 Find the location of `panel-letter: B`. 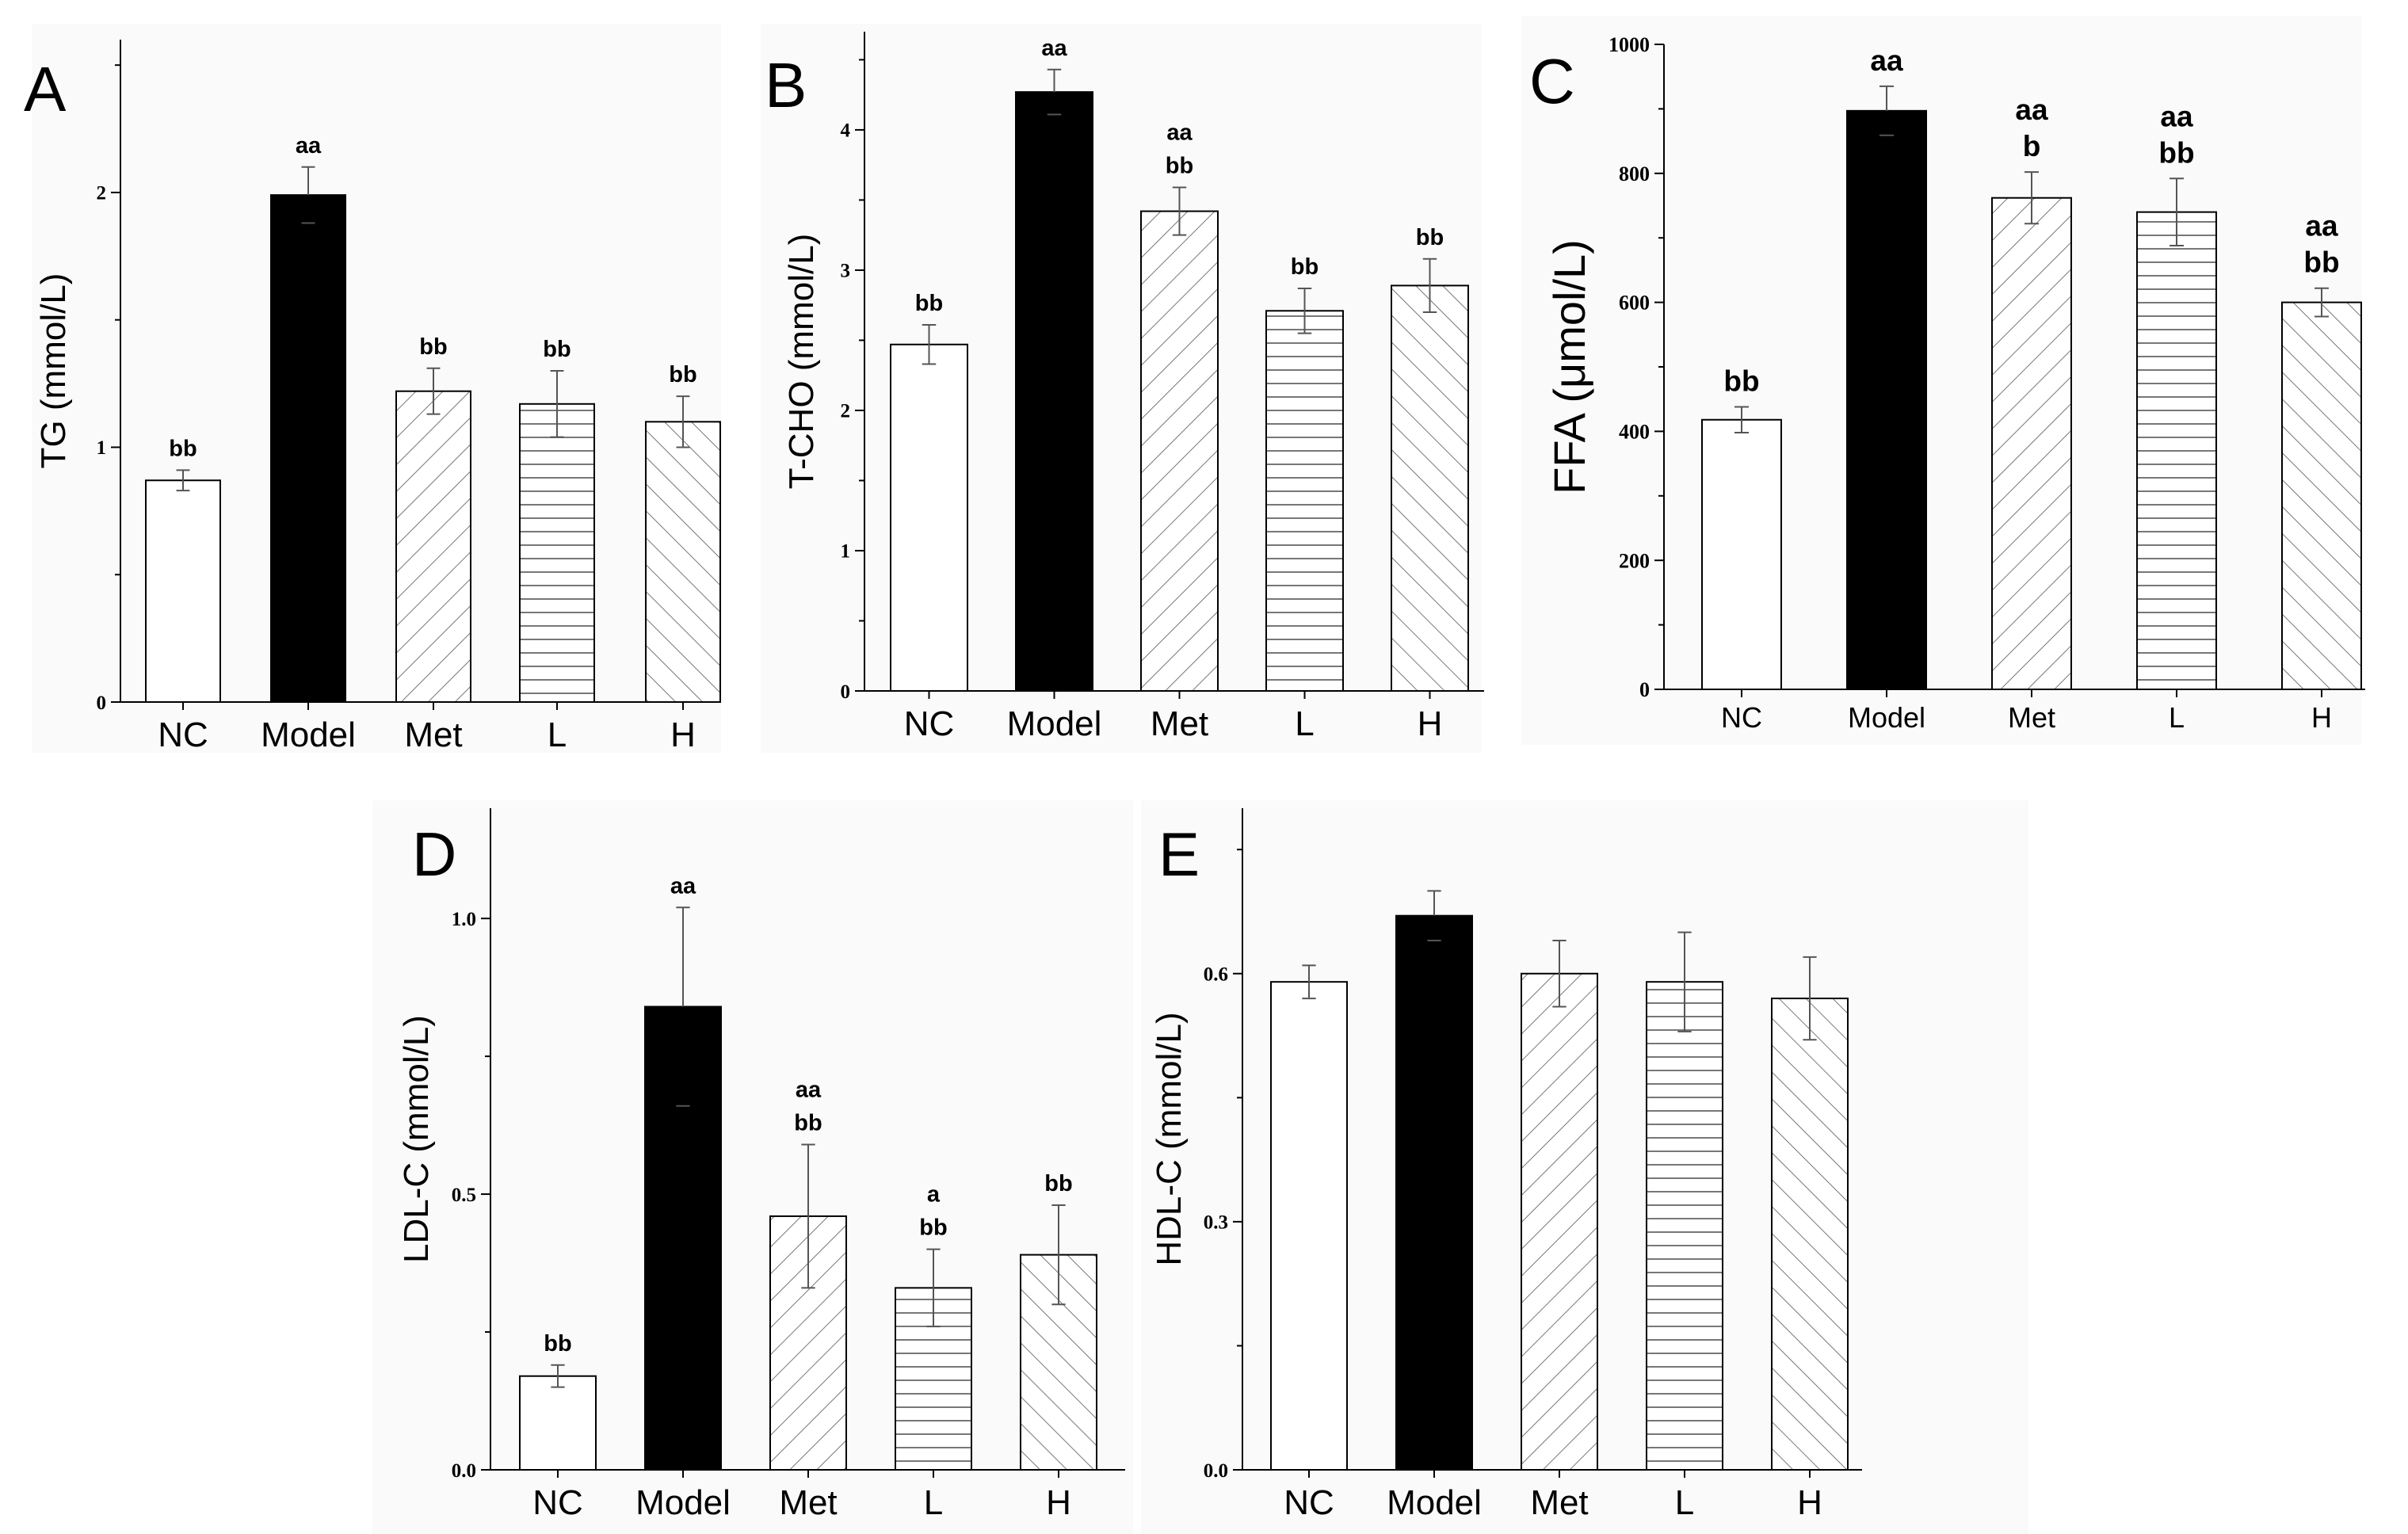

panel-letter: B is located at coordinates (786, 85).